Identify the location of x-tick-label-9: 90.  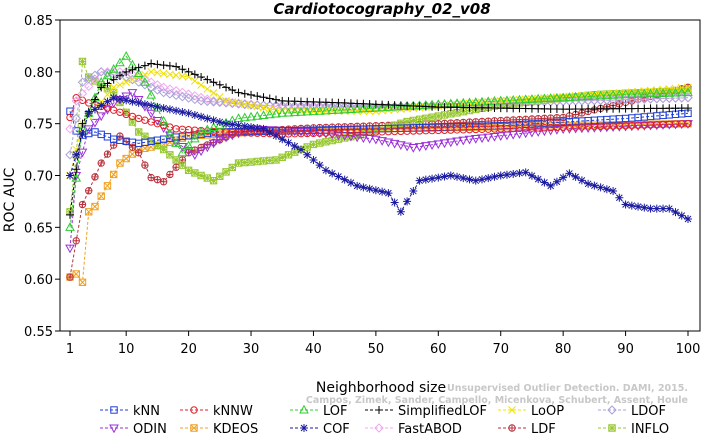
(625, 349).